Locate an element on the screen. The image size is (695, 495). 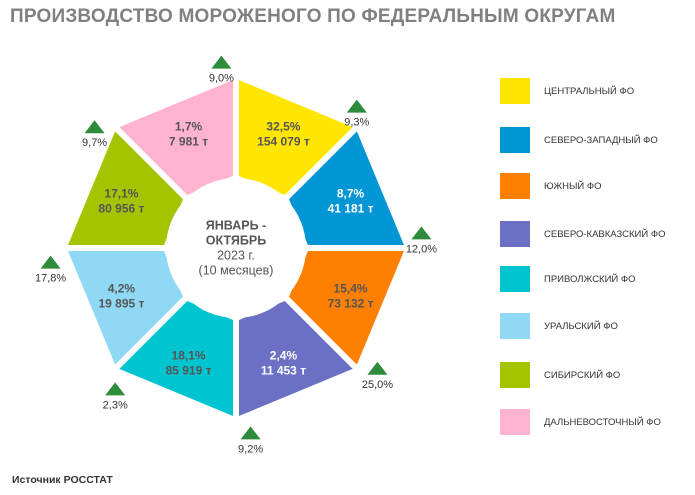
segment-volume-label: 73 132 т is located at coordinates (351, 303).